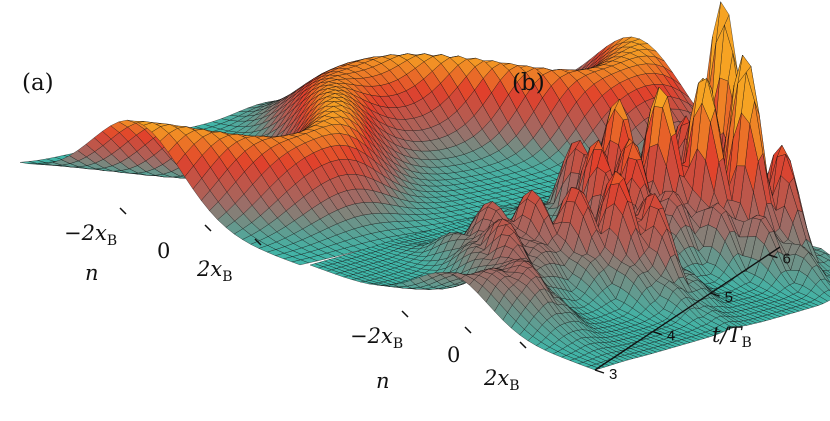 This screenshot has width=830, height=421. What do you see at coordinates (90, 235) in the screenshot?
I see `panel-a-tick-label-m2: −2xB` at bounding box center [90, 235].